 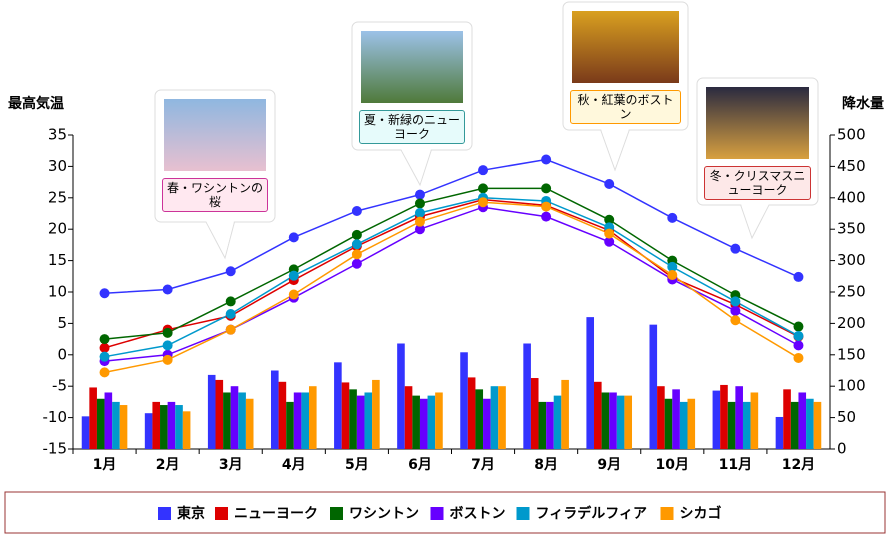 I want to click on y-tick-label: 20, so click(x=57, y=229).